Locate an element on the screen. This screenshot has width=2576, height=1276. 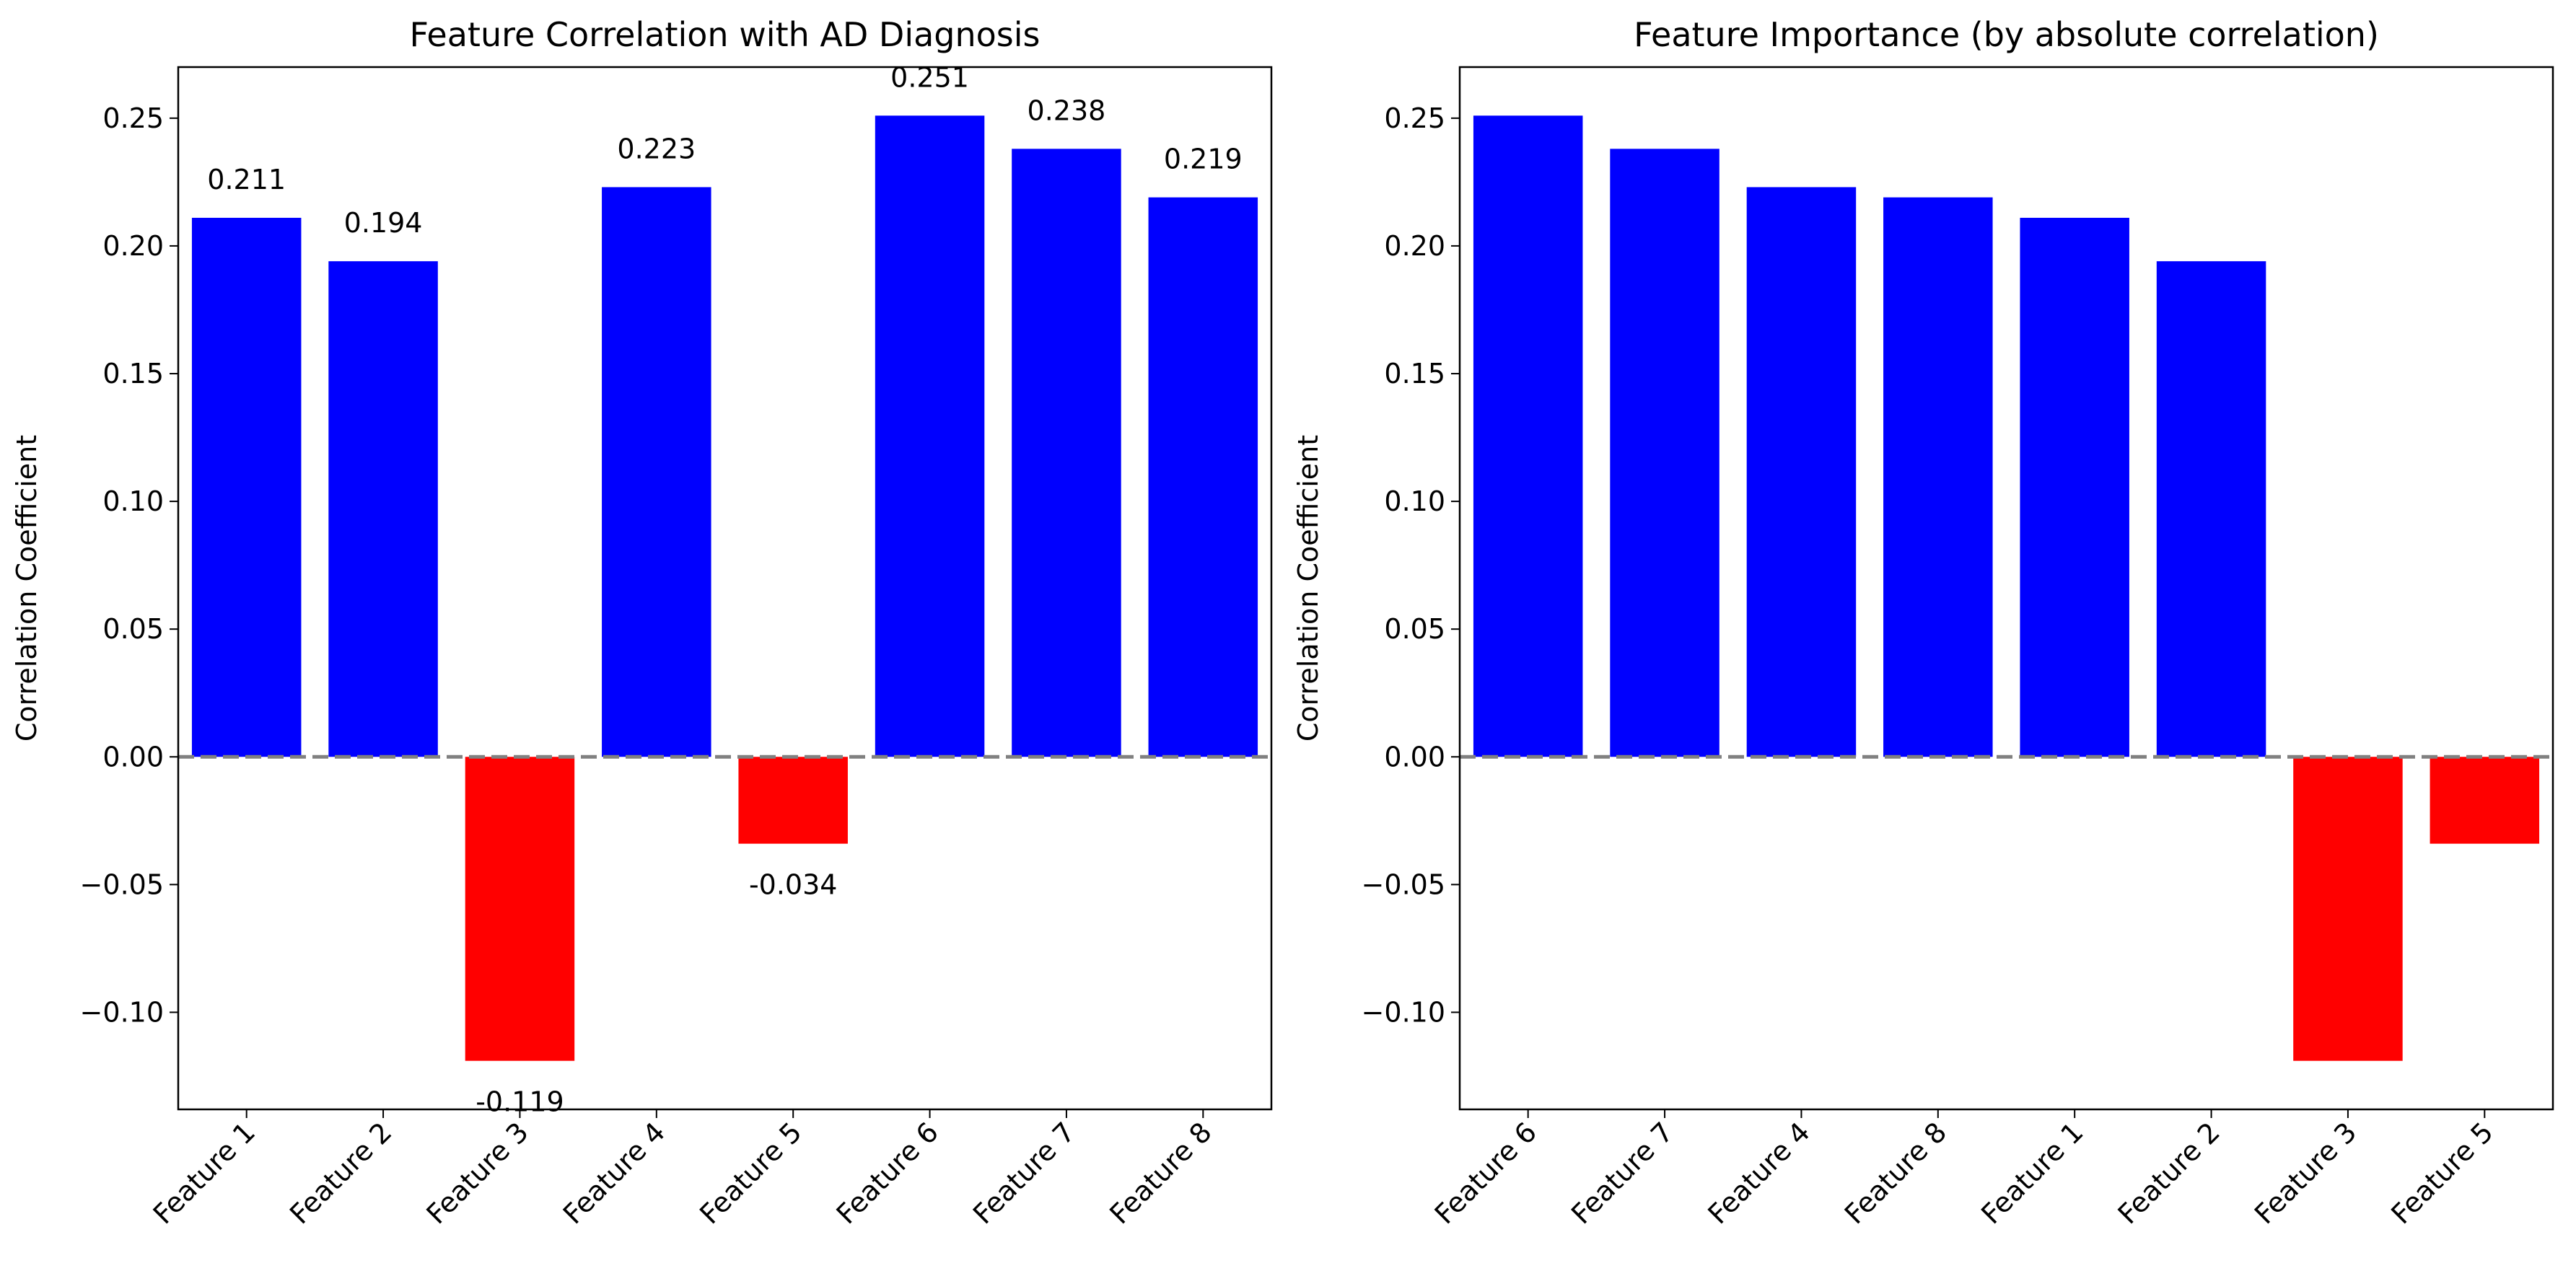
chart-title: Feature Correlation with AD Diagnosis is located at coordinates (724, 35).